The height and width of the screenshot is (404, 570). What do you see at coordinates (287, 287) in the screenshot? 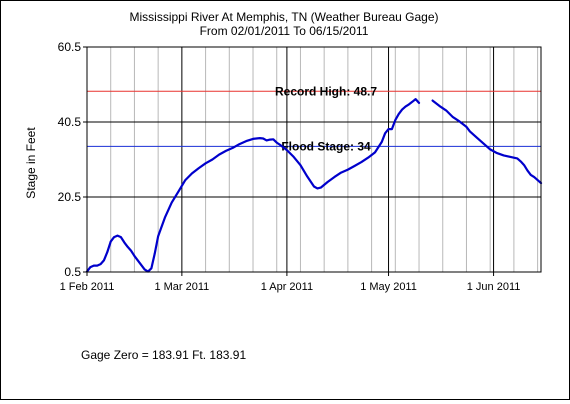
I see `x-tick-label: 1 Apr 2011` at bounding box center [287, 287].